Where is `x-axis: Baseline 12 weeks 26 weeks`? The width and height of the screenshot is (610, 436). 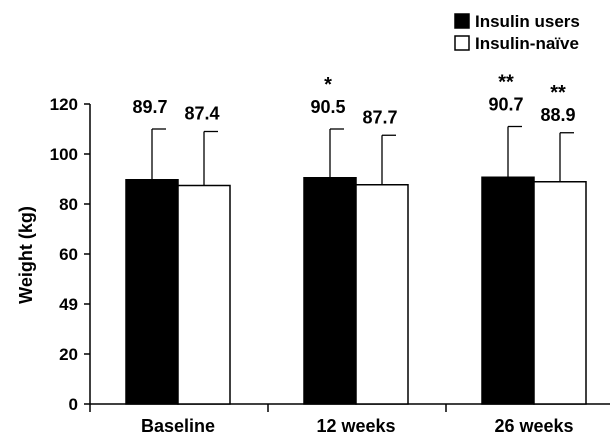 x-axis: Baseline 12 weeks 26 weeks is located at coordinates (349, 419).